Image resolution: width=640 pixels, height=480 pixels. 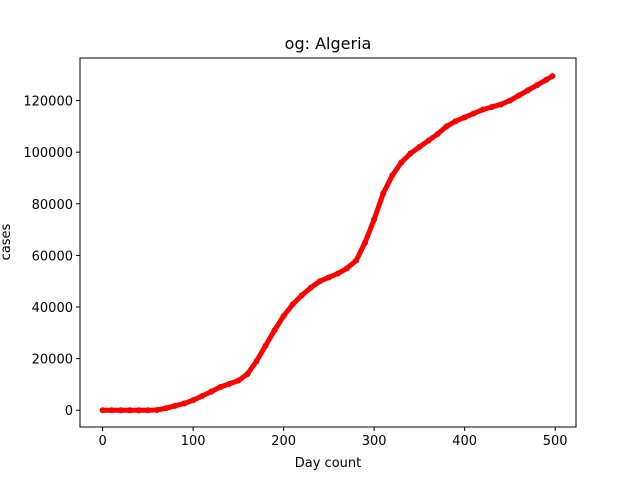 What do you see at coordinates (328, 43) in the screenshot?
I see `chart-title: og: Algeria` at bounding box center [328, 43].